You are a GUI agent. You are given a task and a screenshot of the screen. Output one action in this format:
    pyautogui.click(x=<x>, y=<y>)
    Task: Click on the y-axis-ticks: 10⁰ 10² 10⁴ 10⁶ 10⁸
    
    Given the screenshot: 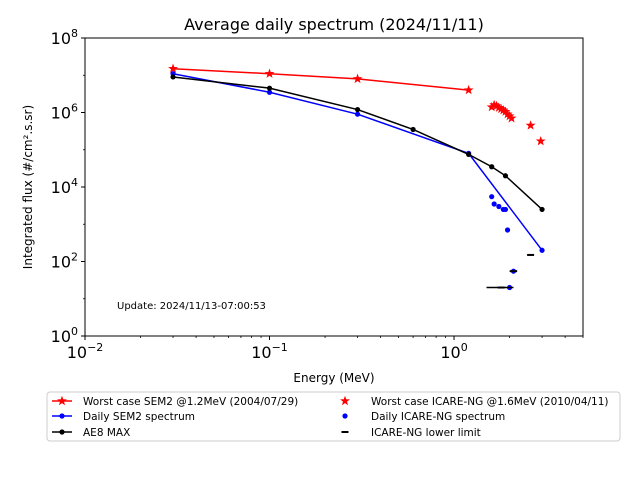 What is the action you would take?
    pyautogui.click(x=68, y=186)
    